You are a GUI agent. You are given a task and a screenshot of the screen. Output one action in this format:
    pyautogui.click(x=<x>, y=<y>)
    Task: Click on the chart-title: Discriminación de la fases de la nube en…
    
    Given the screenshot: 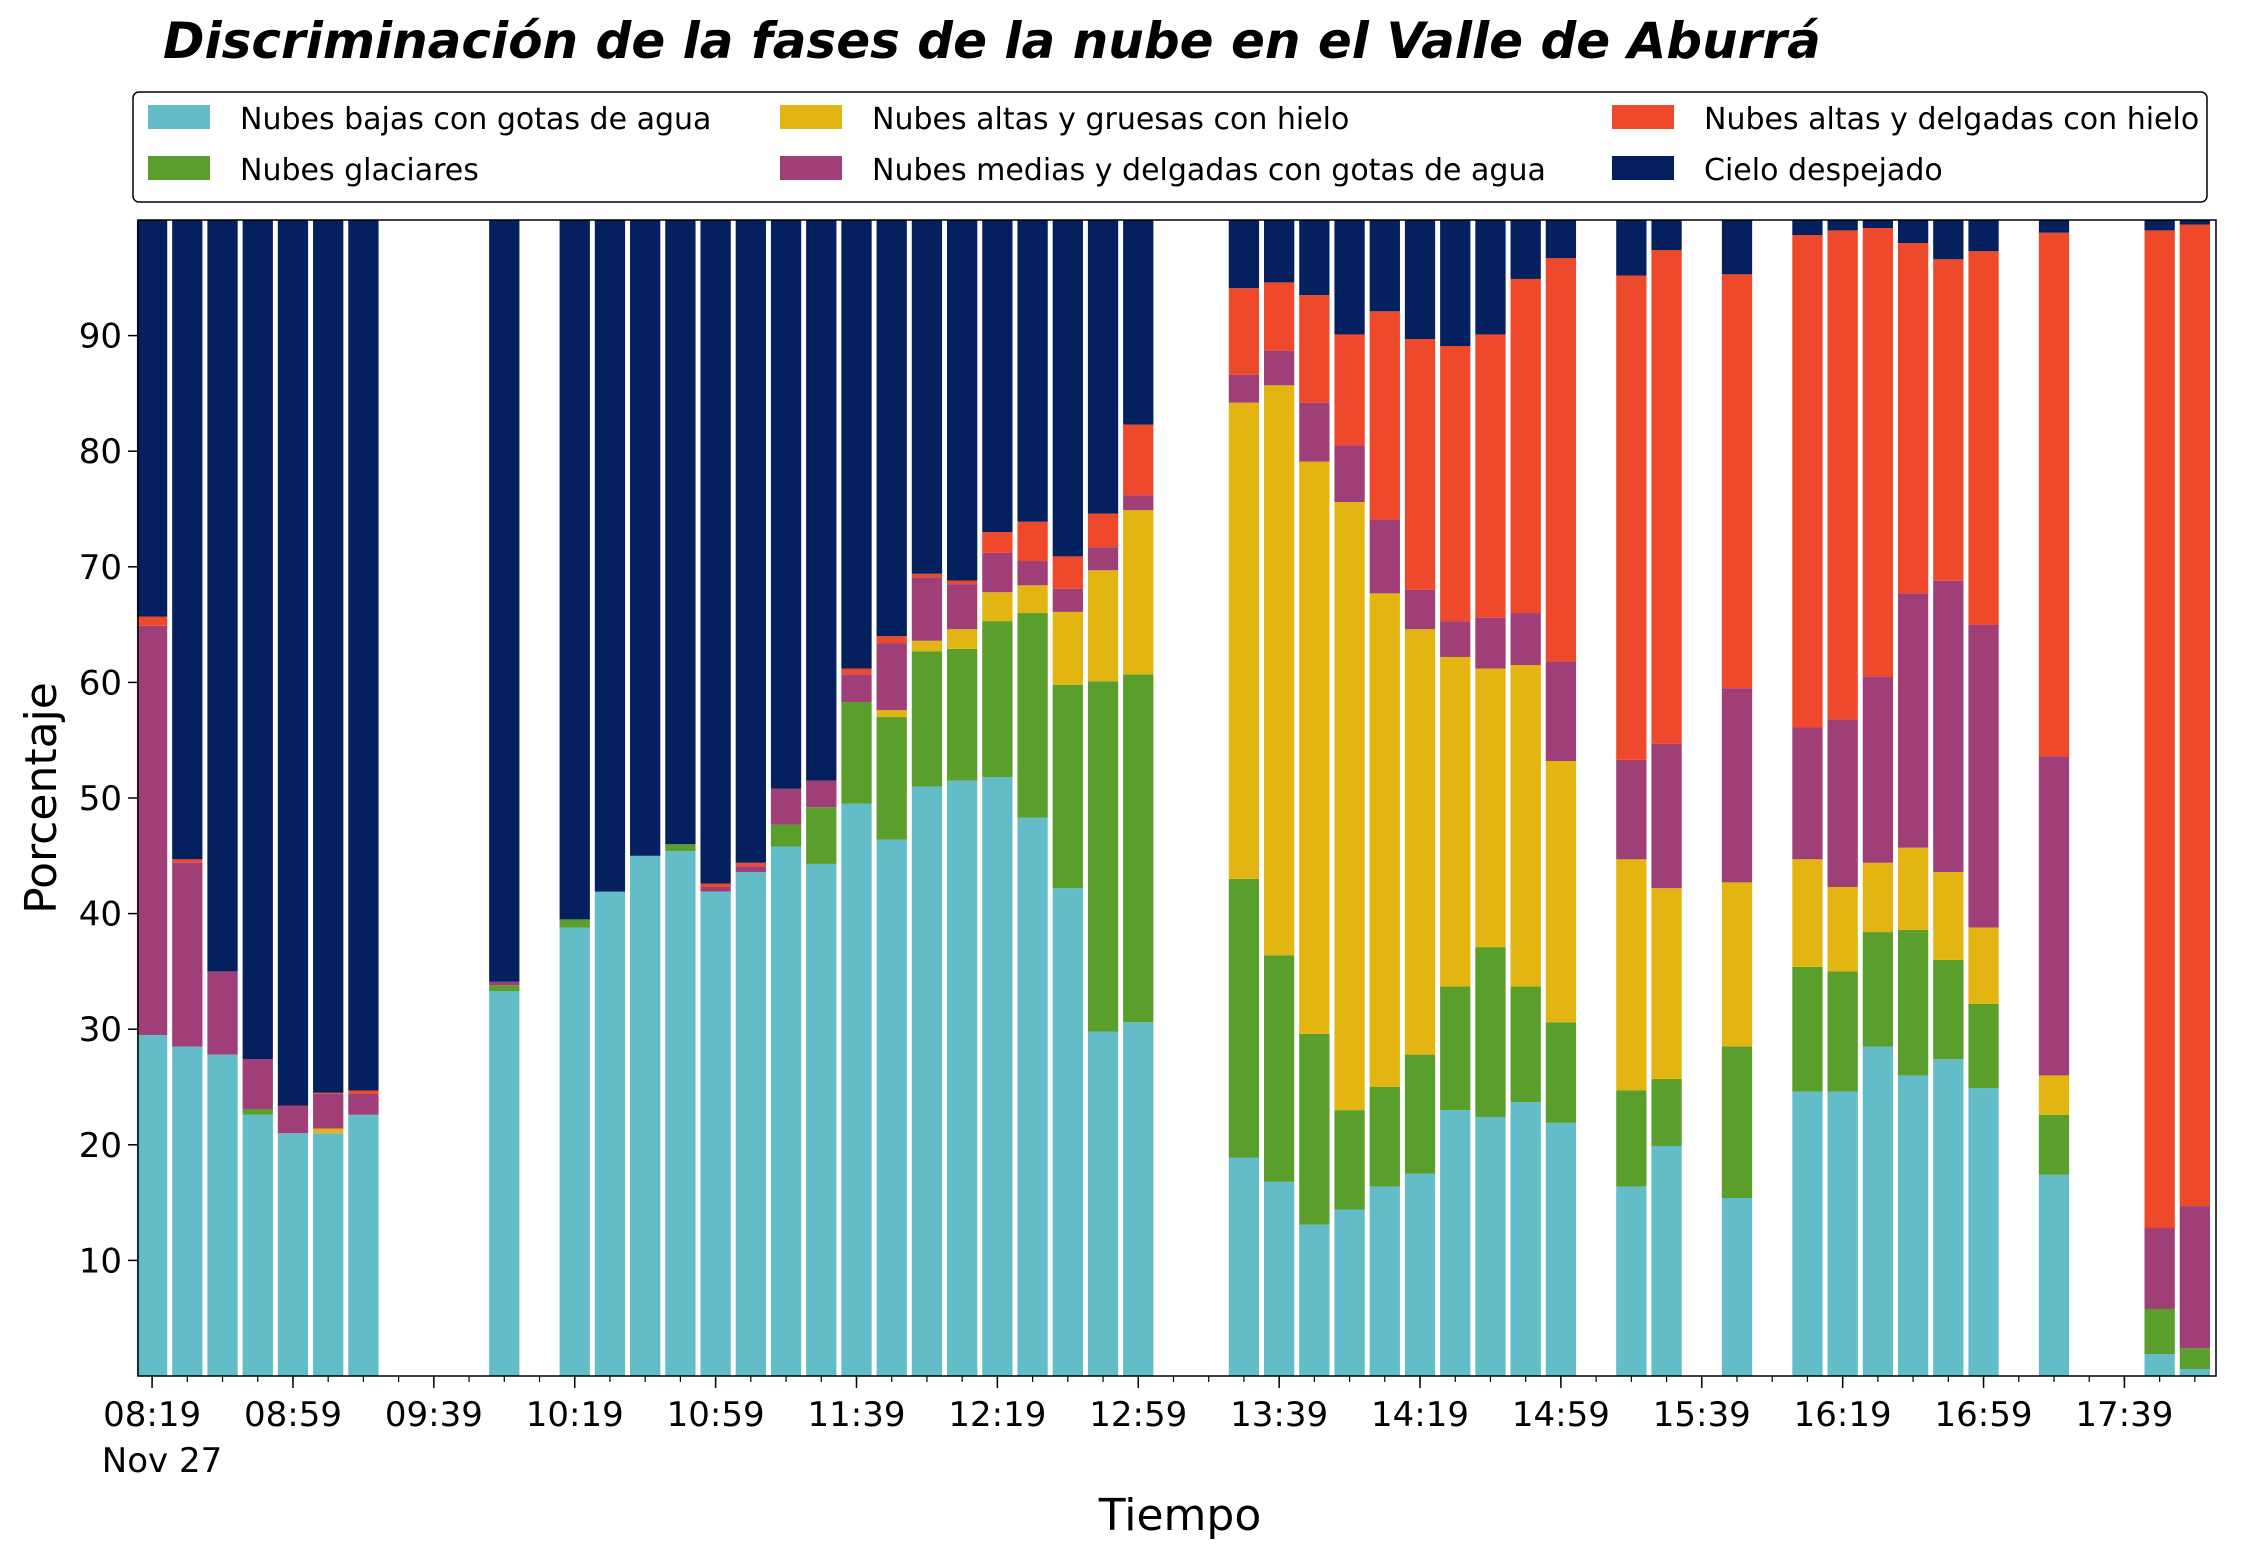 What is the action you would take?
    pyautogui.click(x=992, y=41)
    